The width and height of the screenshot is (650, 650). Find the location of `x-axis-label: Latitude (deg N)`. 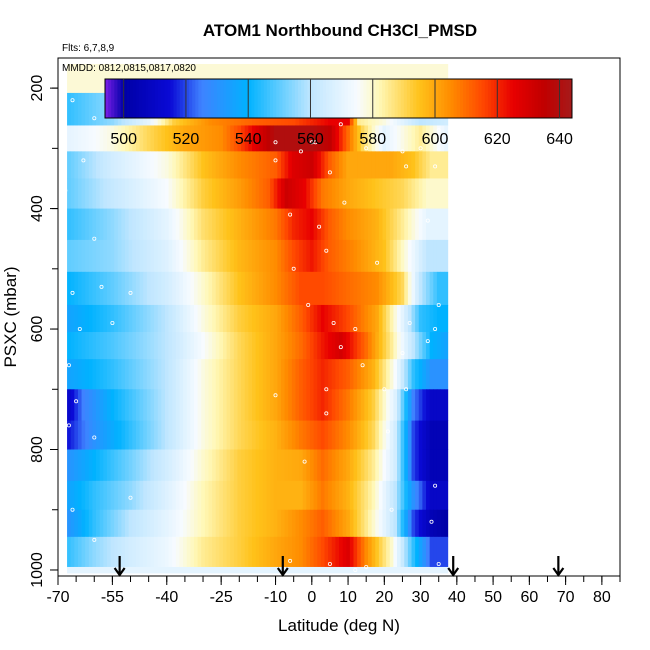

x-axis-label: Latitude (deg N) is located at coordinates (339, 625).